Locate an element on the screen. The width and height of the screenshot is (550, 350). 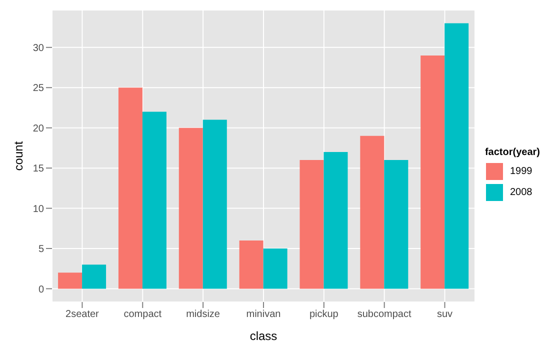
y-tick-label: 10 is located at coordinates (38, 209).